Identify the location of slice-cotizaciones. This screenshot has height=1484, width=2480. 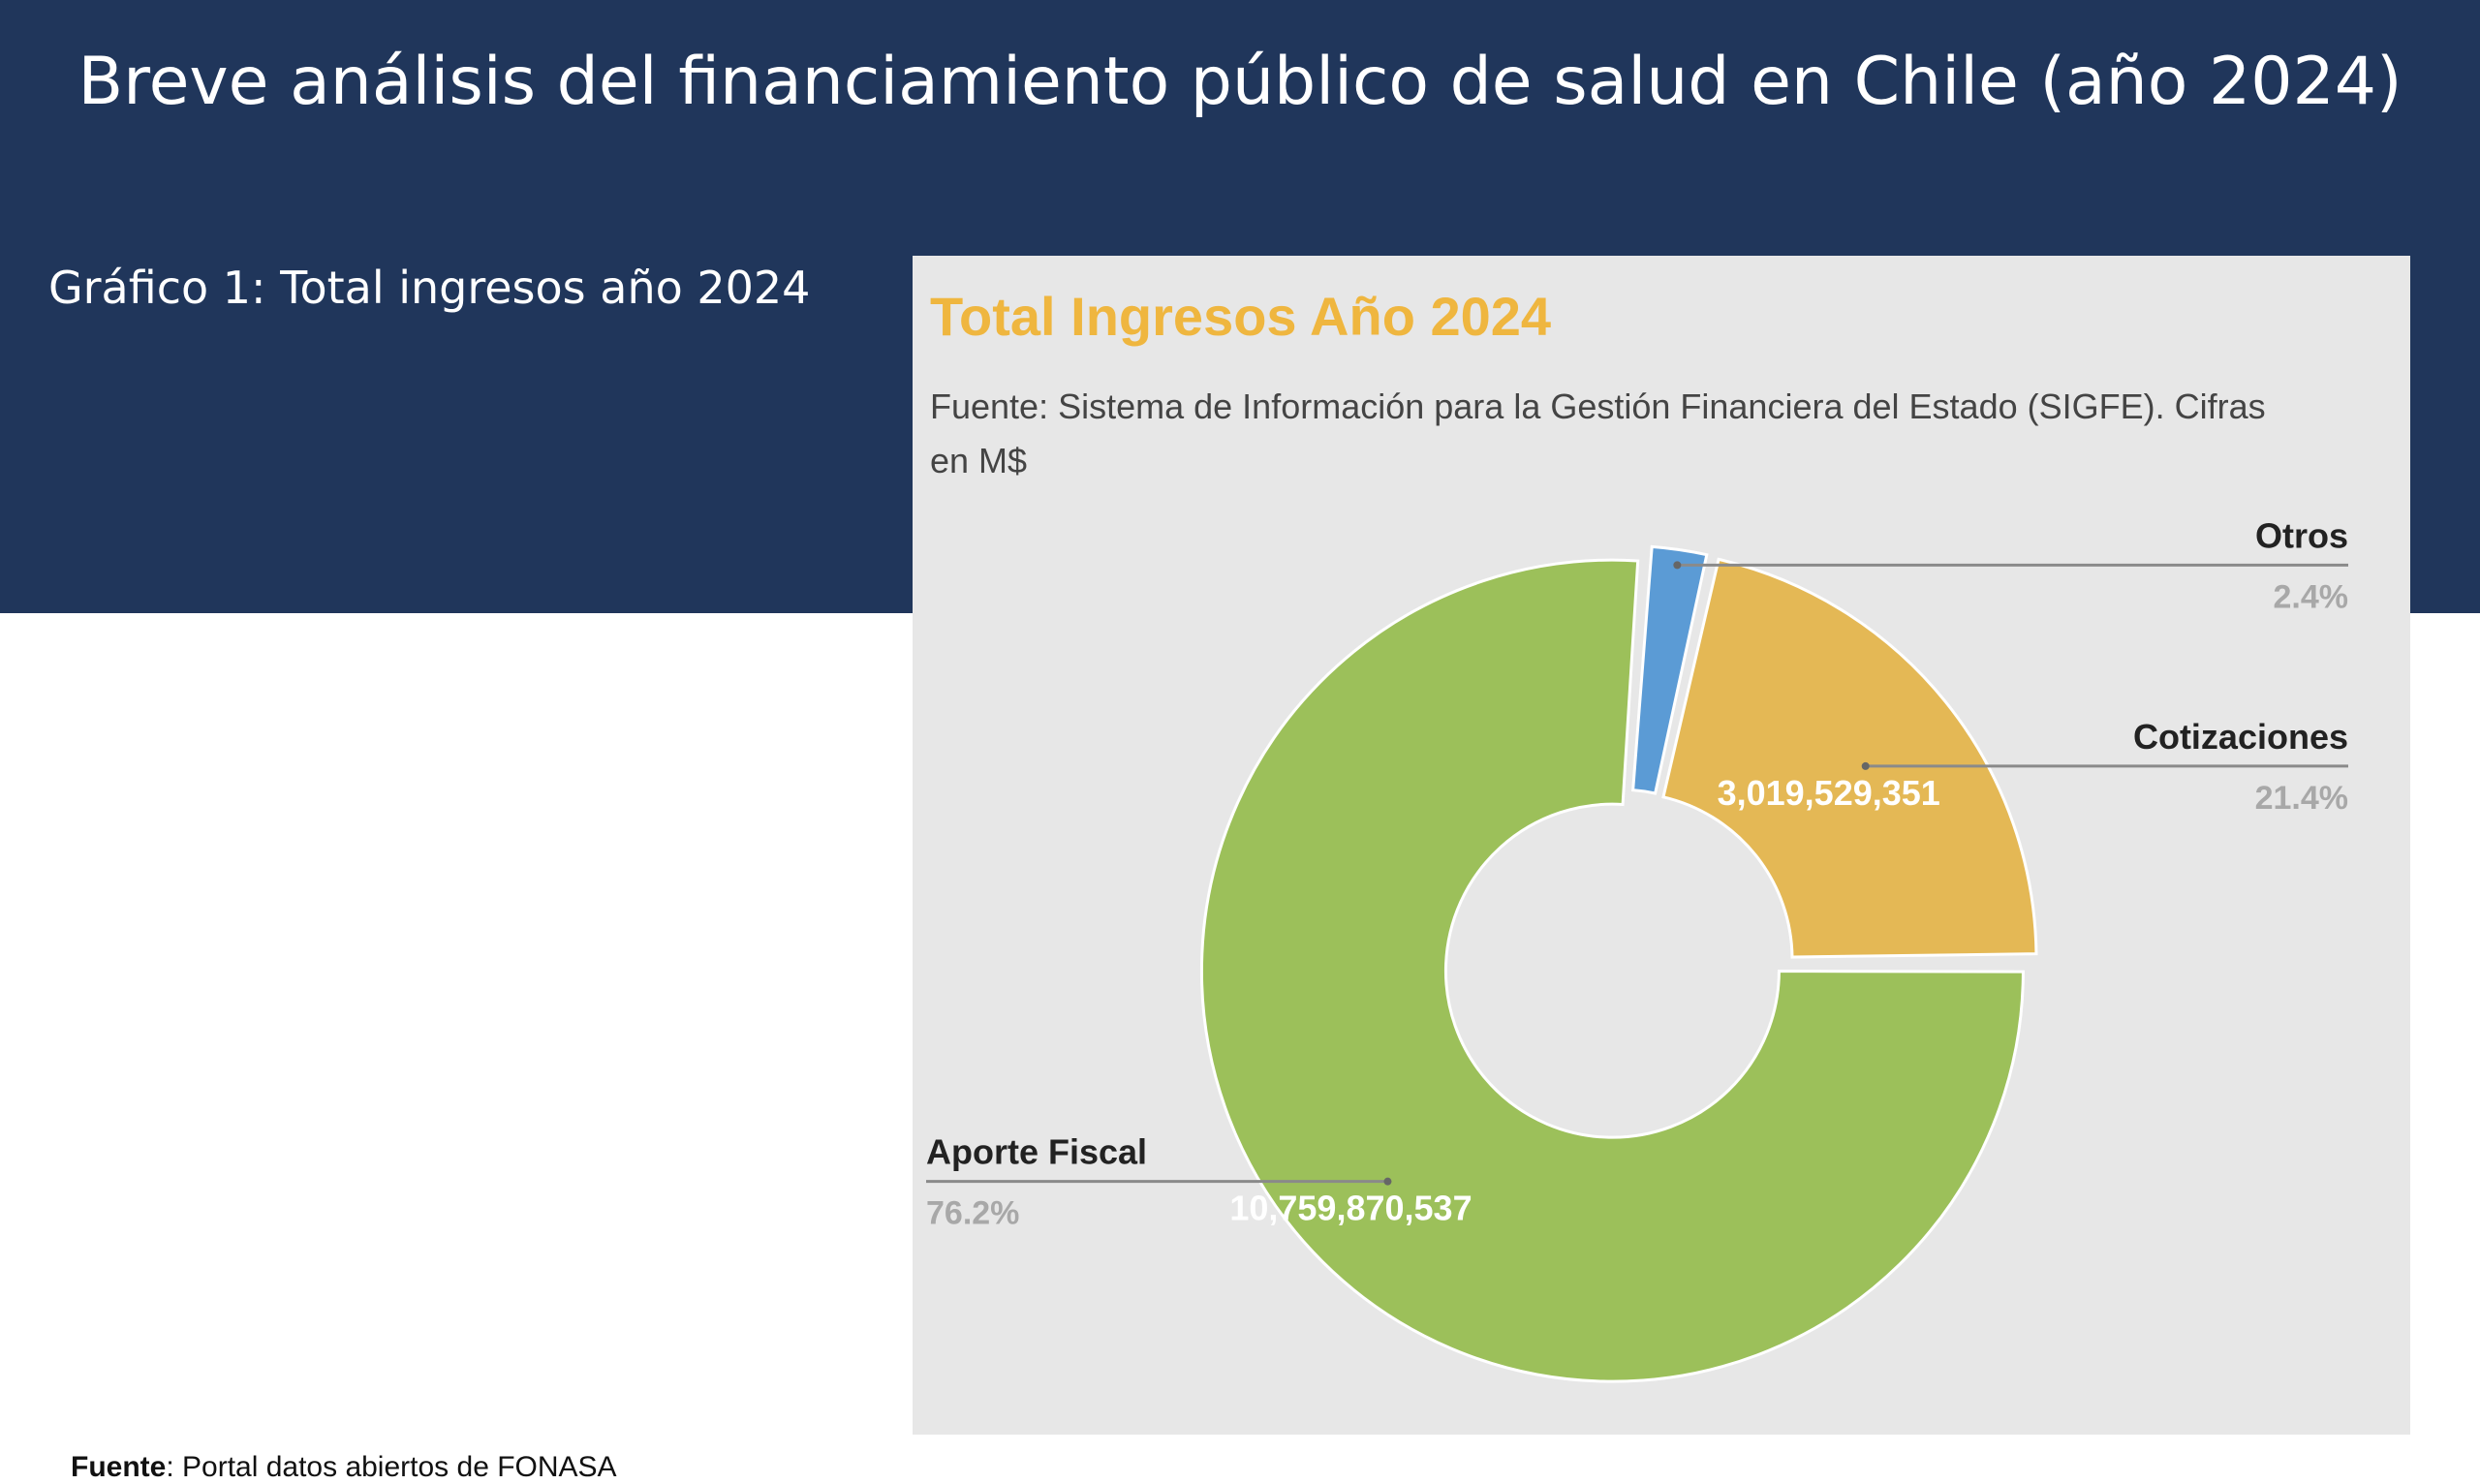
(1849, 758).